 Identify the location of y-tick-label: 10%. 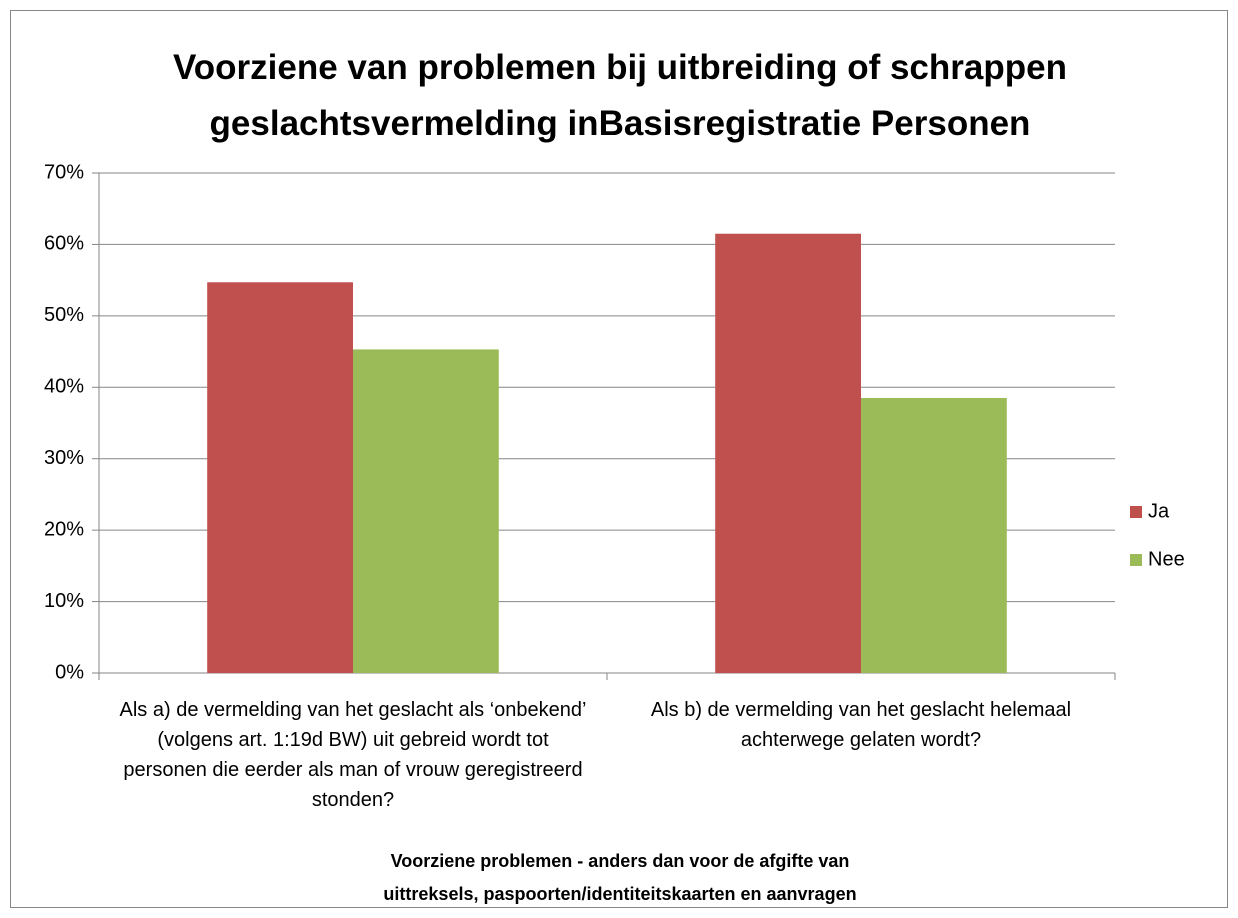
(64, 601).